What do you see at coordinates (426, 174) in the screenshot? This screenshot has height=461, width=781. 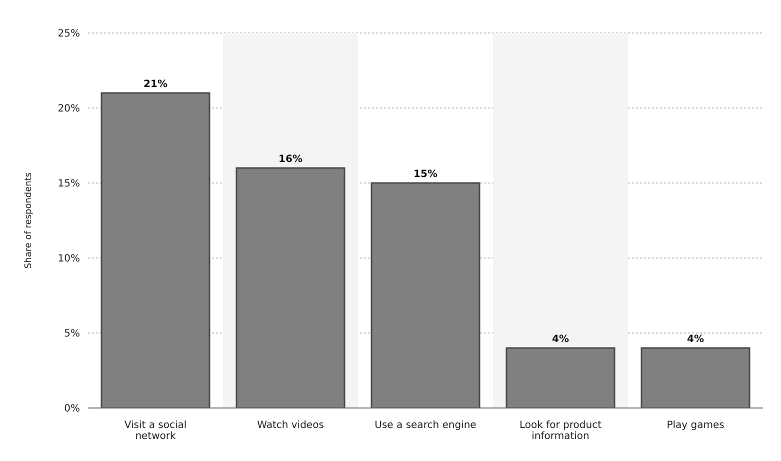 I see `data-label: 15%` at bounding box center [426, 174].